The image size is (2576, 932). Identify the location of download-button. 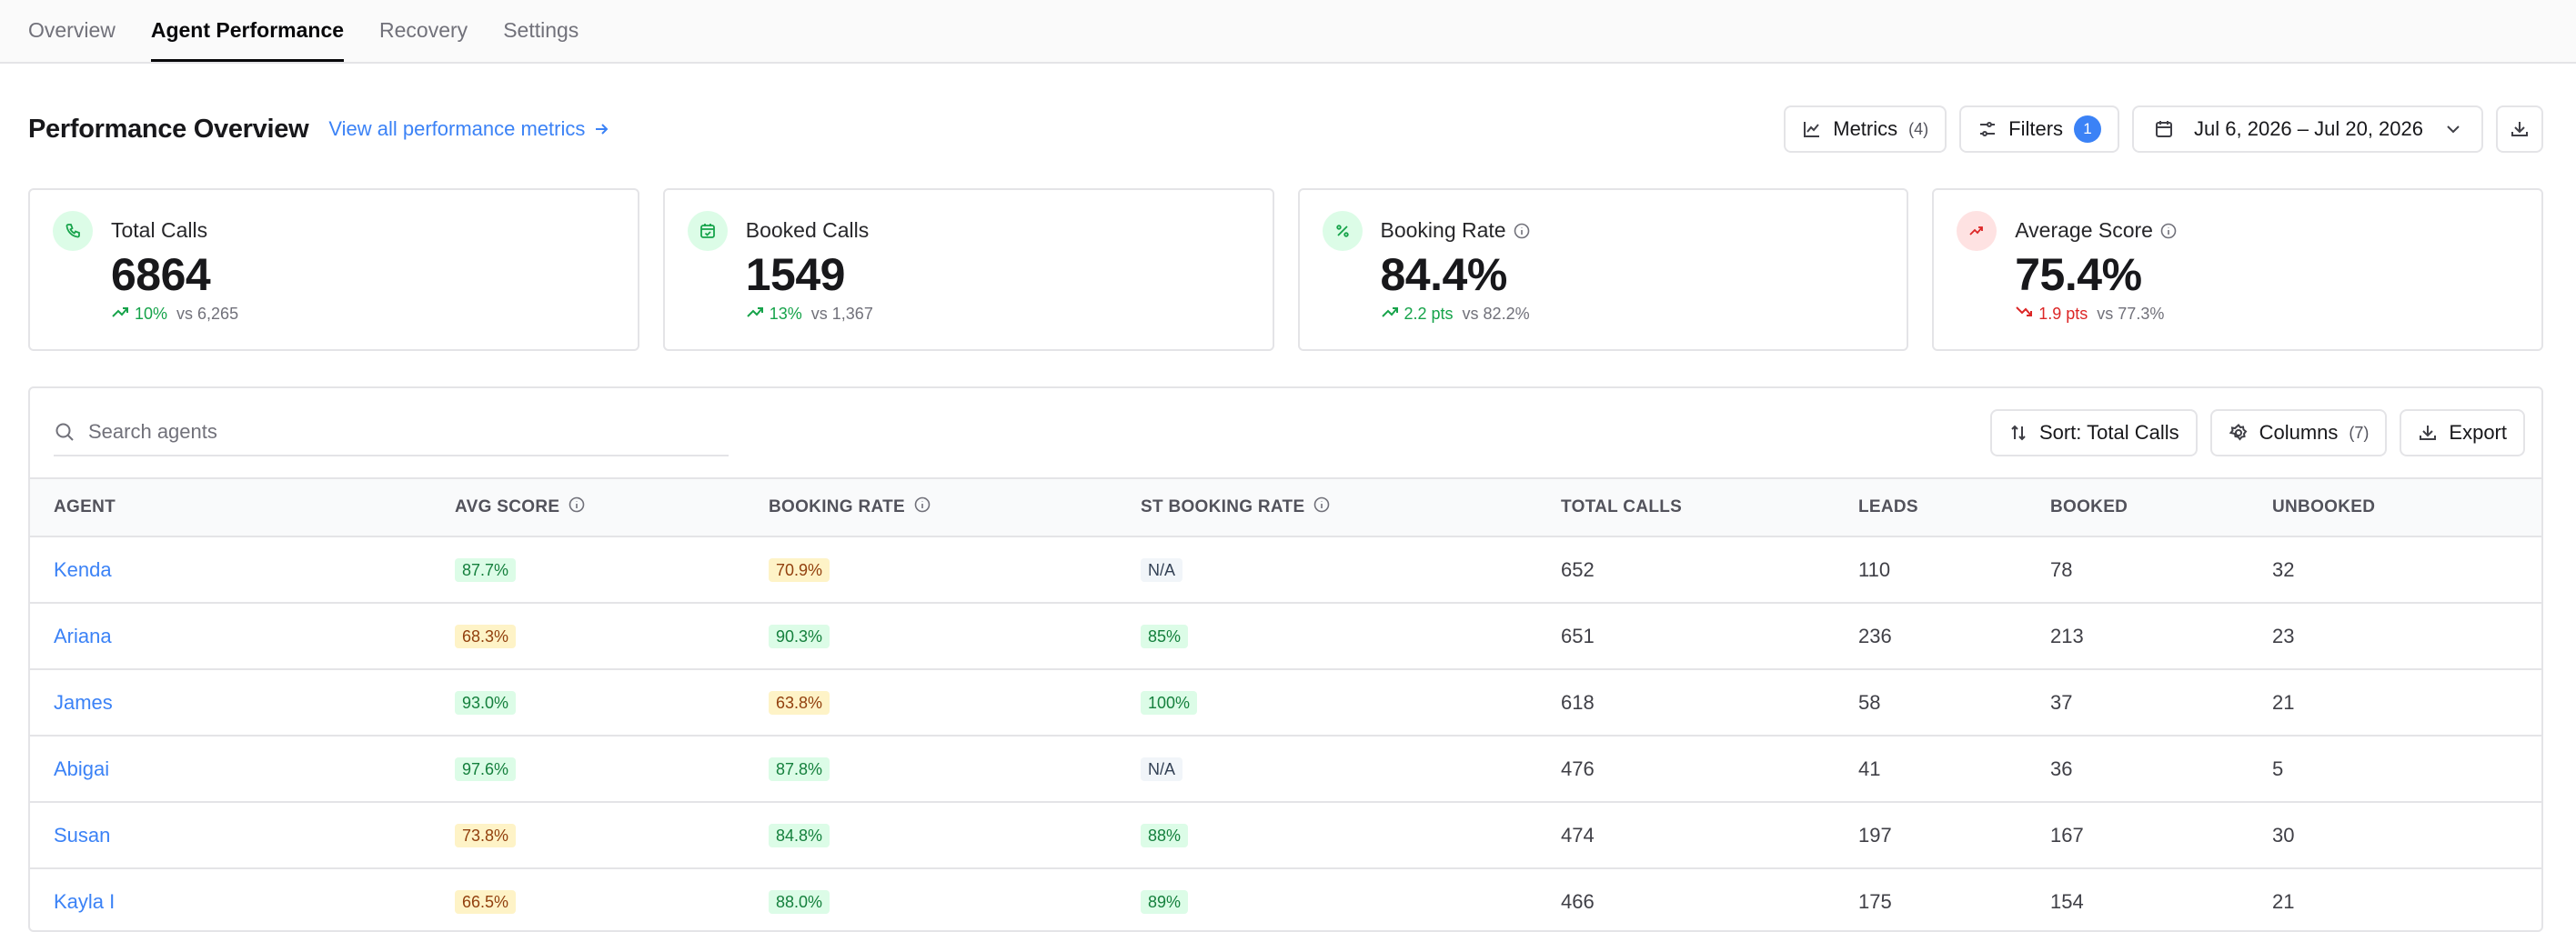
(2519, 129).